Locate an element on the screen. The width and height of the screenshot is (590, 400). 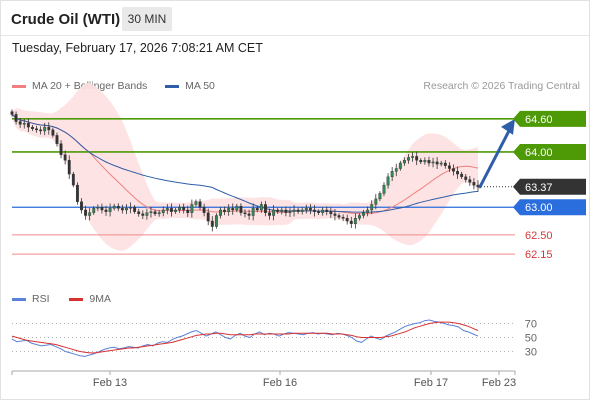
rsi-swatch is located at coordinates (19, 299).